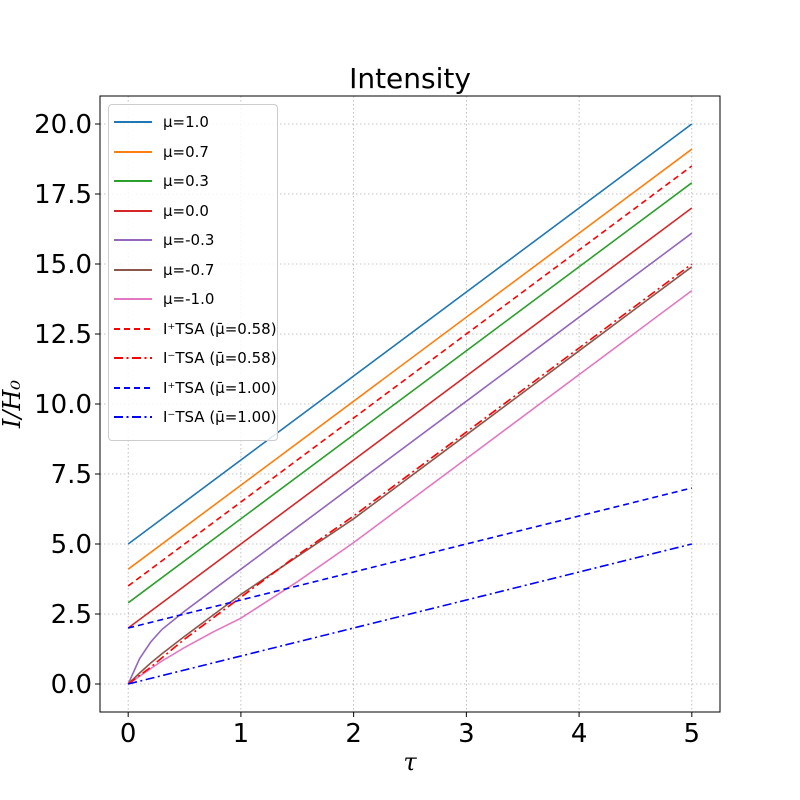  I want to click on legend-item: I⁻TSA (μ̄=0.58), so click(193, 358).